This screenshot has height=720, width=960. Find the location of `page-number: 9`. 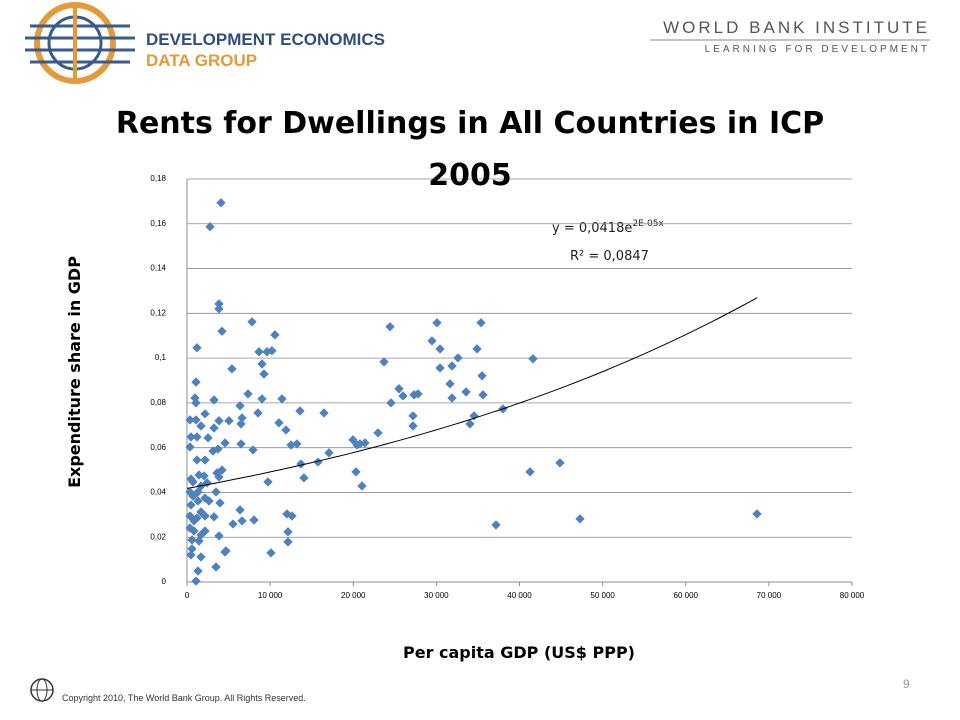

page-number: 9 is located at coordinates (906, 684).